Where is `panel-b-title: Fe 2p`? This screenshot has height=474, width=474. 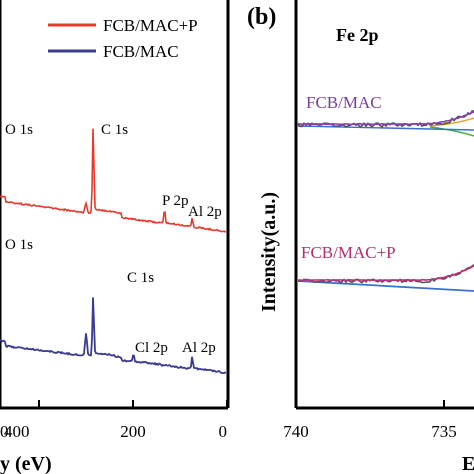
panel-b-title: Fe 2p is located at coordinates (357, 35).